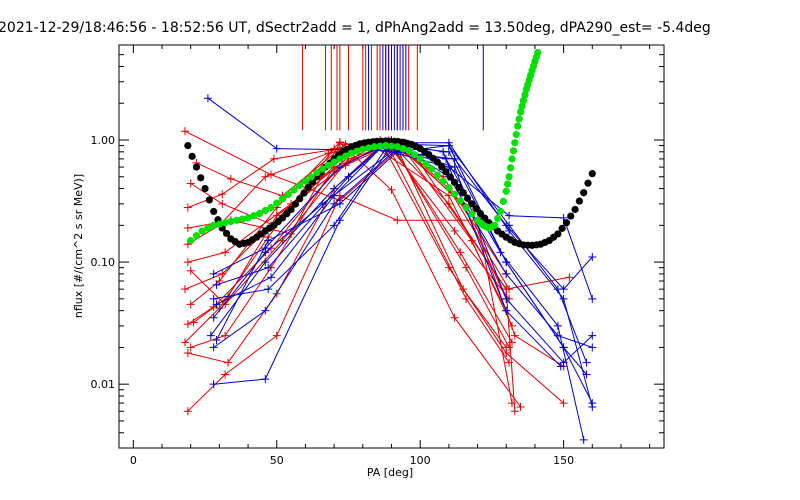 The height and width of the screenshot is (500, 800). Describe the element at coordinates (277, 460) in the screenshot. I see `x-tick-label: 50` at that location.